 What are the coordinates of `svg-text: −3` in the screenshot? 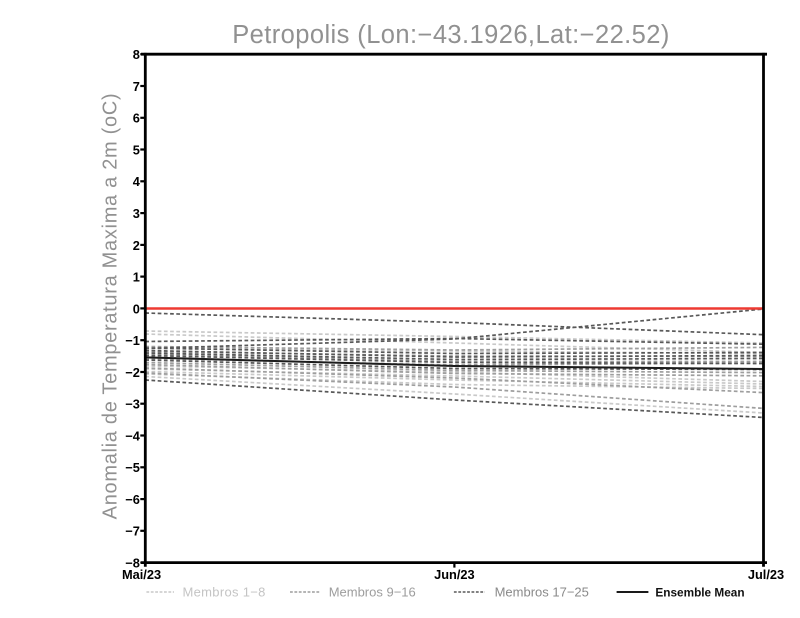 It's located at (132, 404).